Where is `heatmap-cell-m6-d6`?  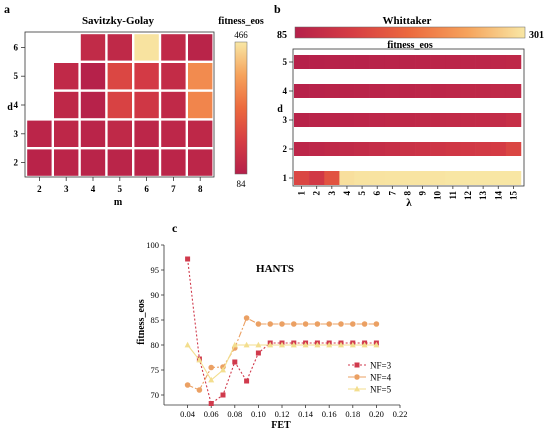
heatmap-cell-m6-d6 is located at coordinates (146, 47).